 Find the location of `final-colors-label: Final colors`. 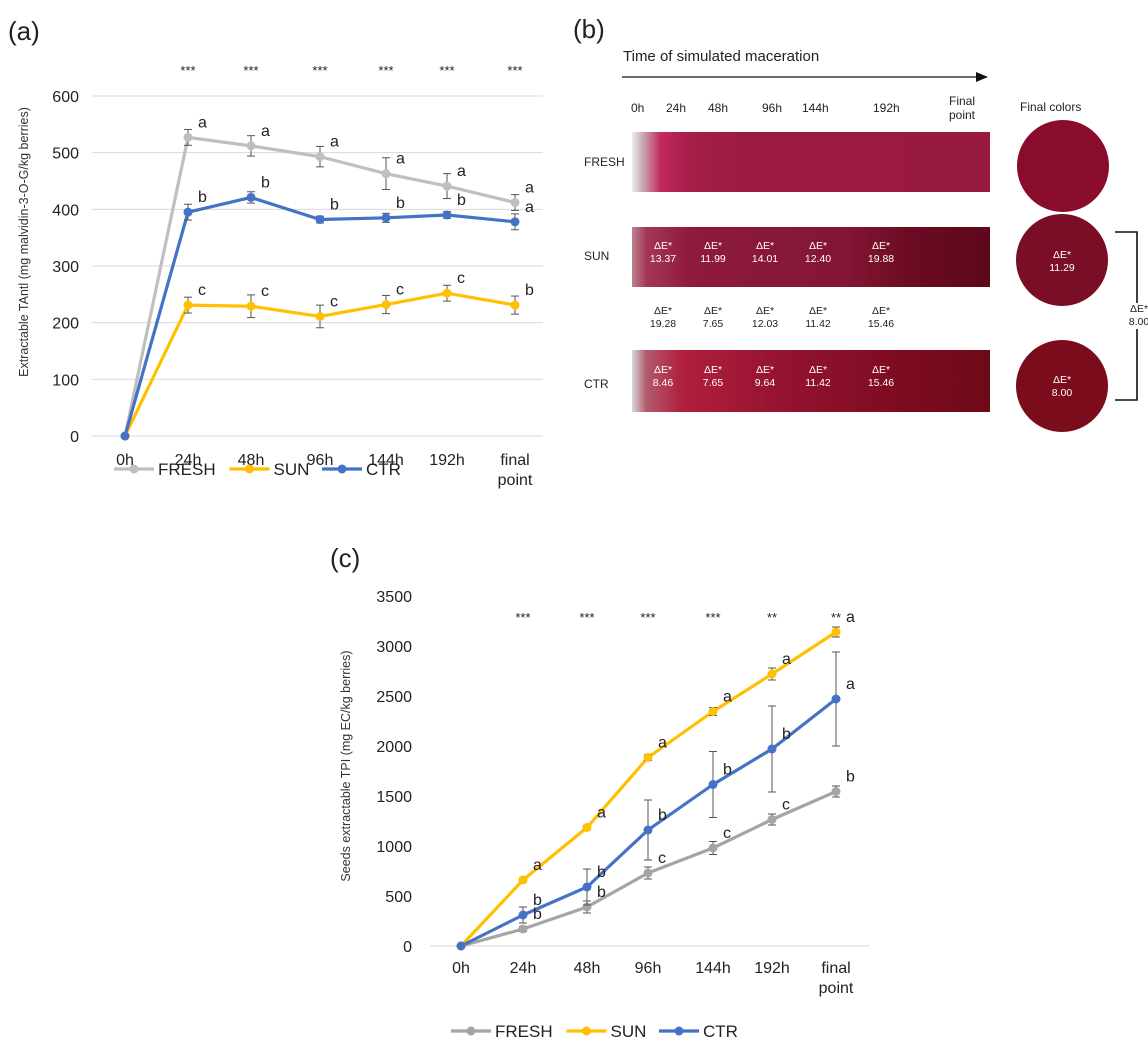

final-colors-label: Final colors is located at coordinates (1051, 107).